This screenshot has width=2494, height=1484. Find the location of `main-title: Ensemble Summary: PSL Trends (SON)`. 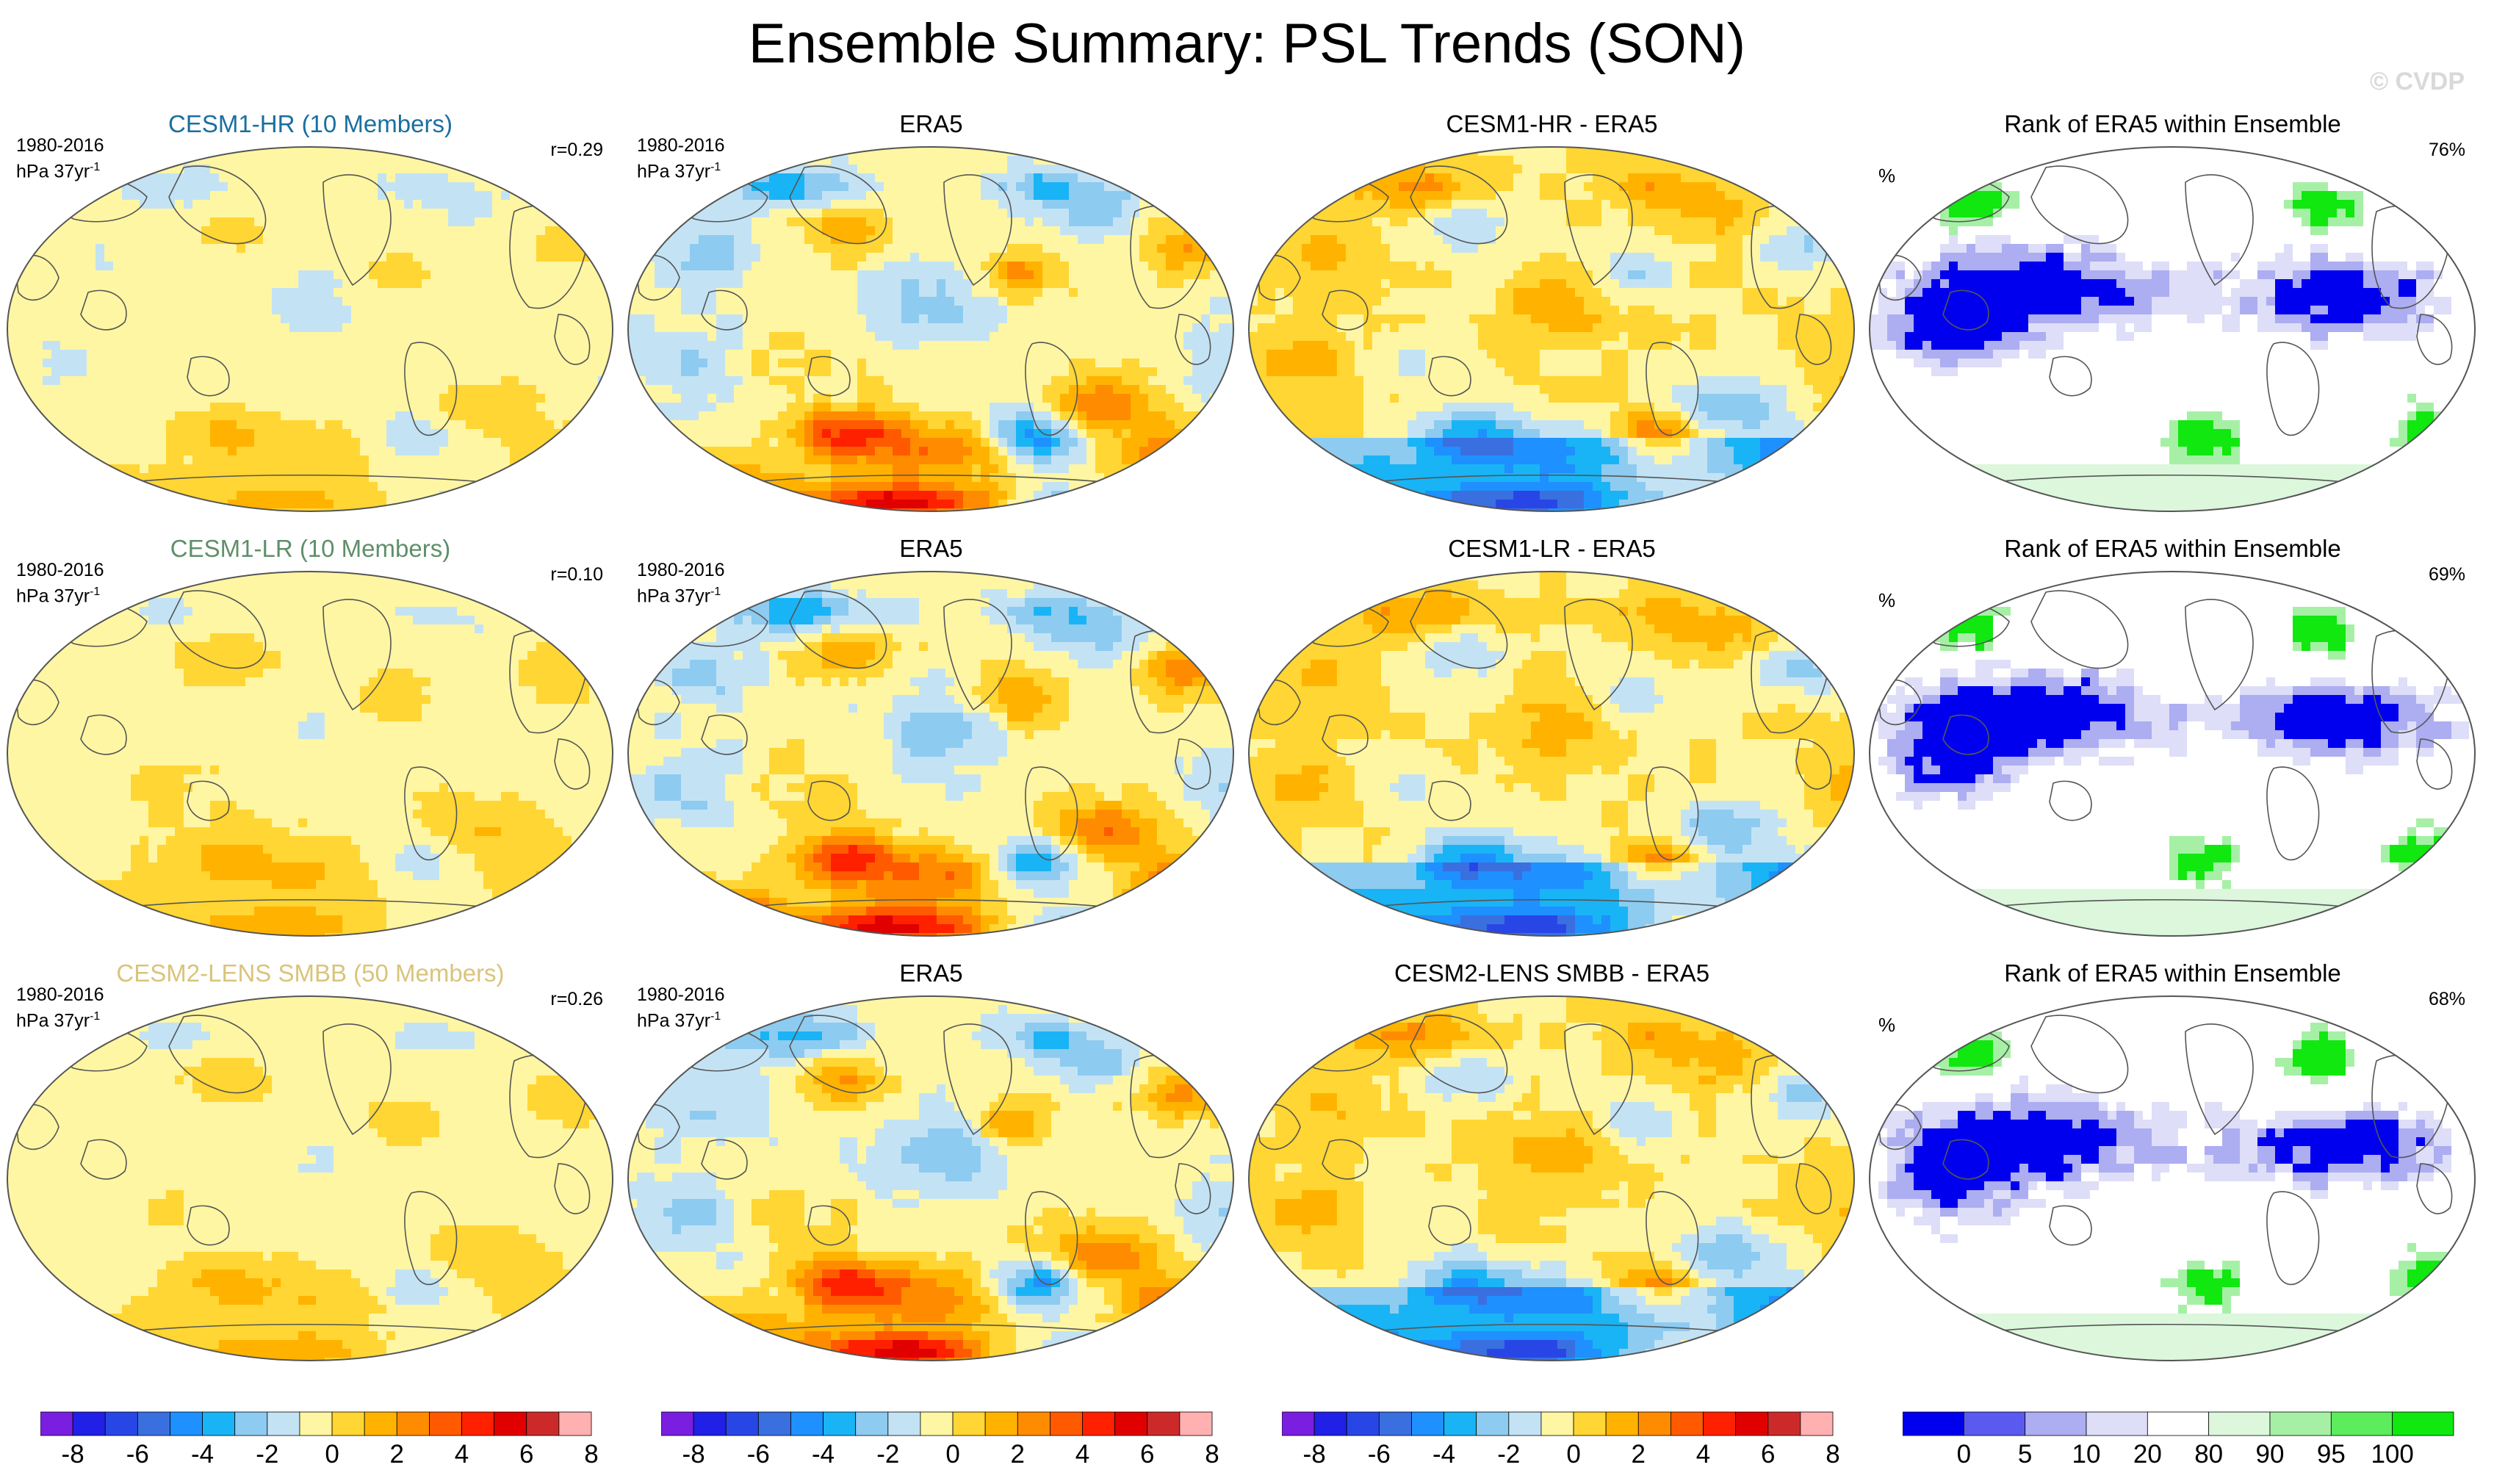

main-title: Ensemble Summary: PSL Trends (SON) is located at coordinates (1247, 44).